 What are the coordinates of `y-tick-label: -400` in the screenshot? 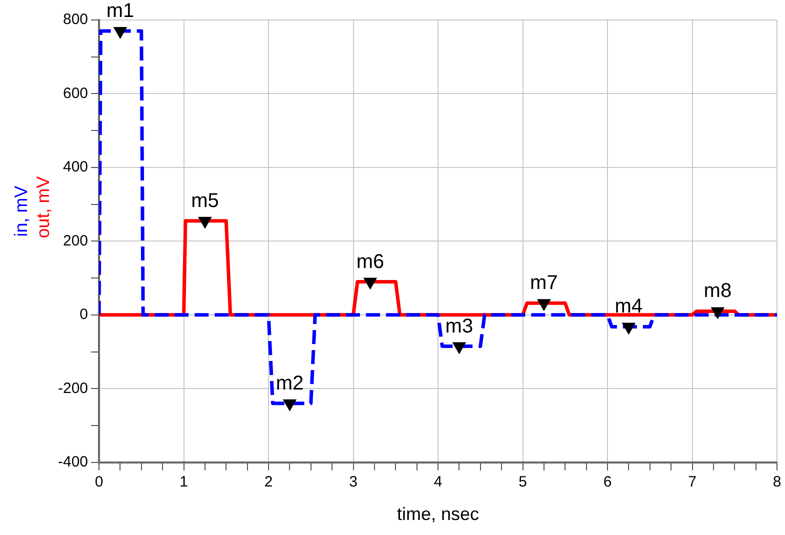 It's located at (73, 462).